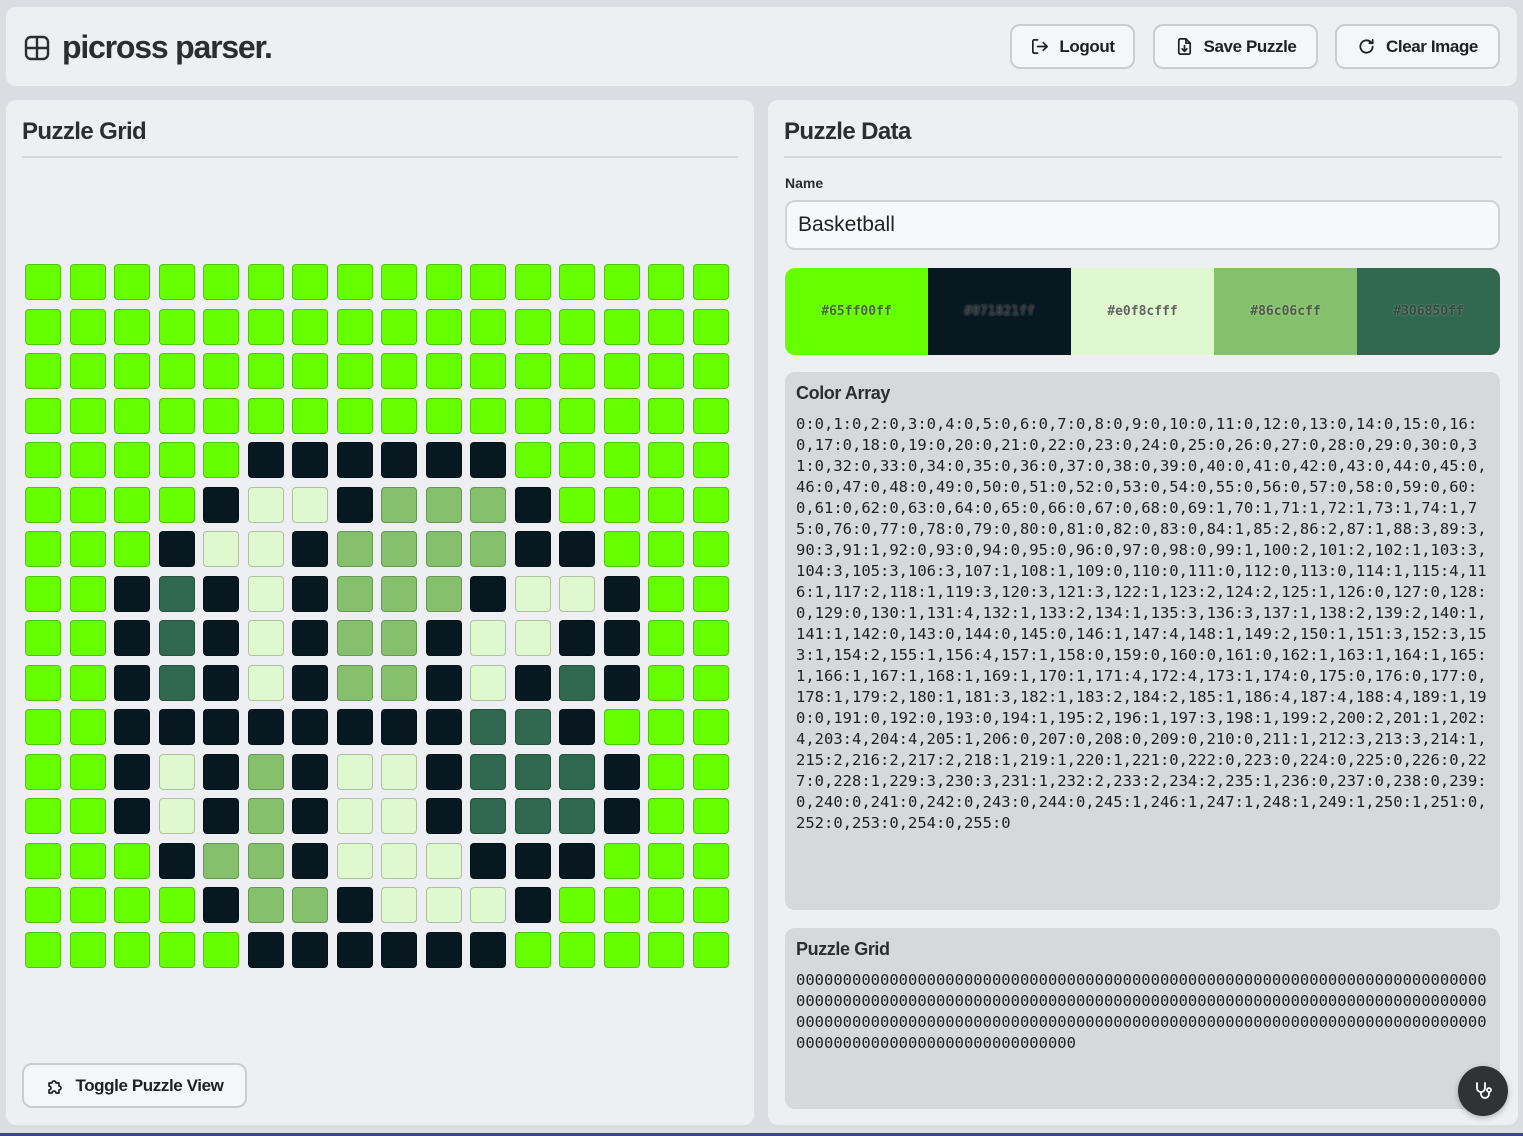 This screenshot has height=1136, width=1523. I want to click on color-swatch: #e0f8cfff, so click(1142, 311).